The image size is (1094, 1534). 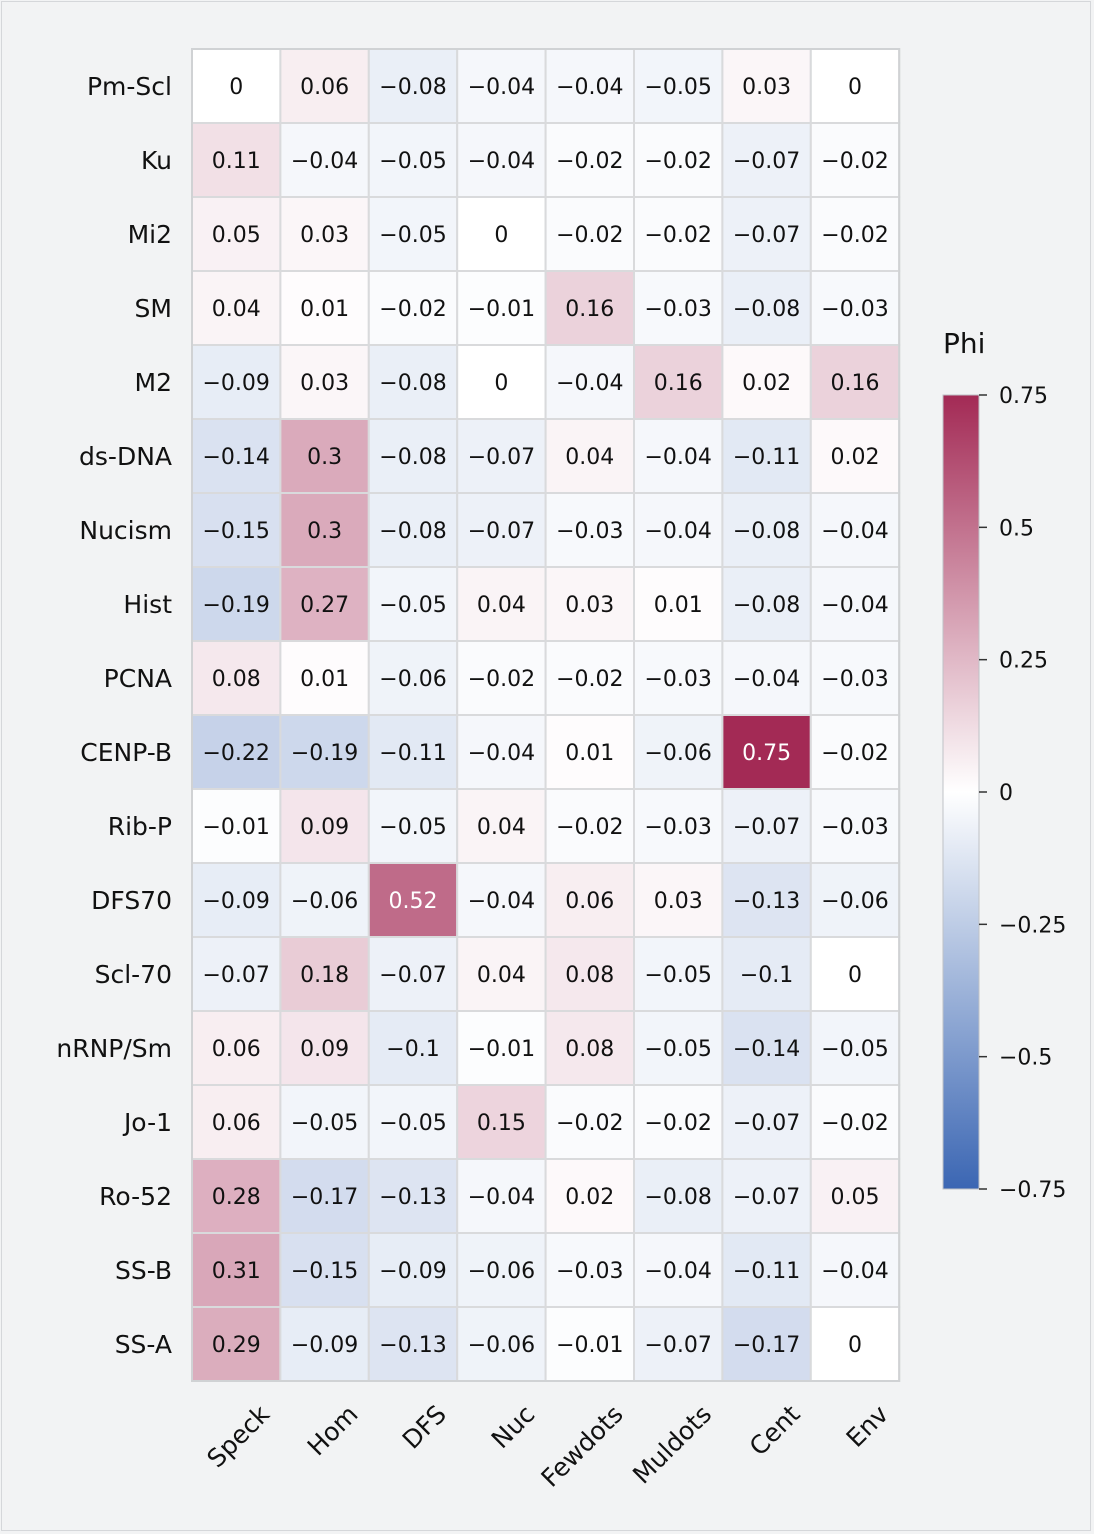 What do you see at coordinates (501, 827) in the screenshot?
I see `cell-value: 0.04` at bounding box center [501, 827].